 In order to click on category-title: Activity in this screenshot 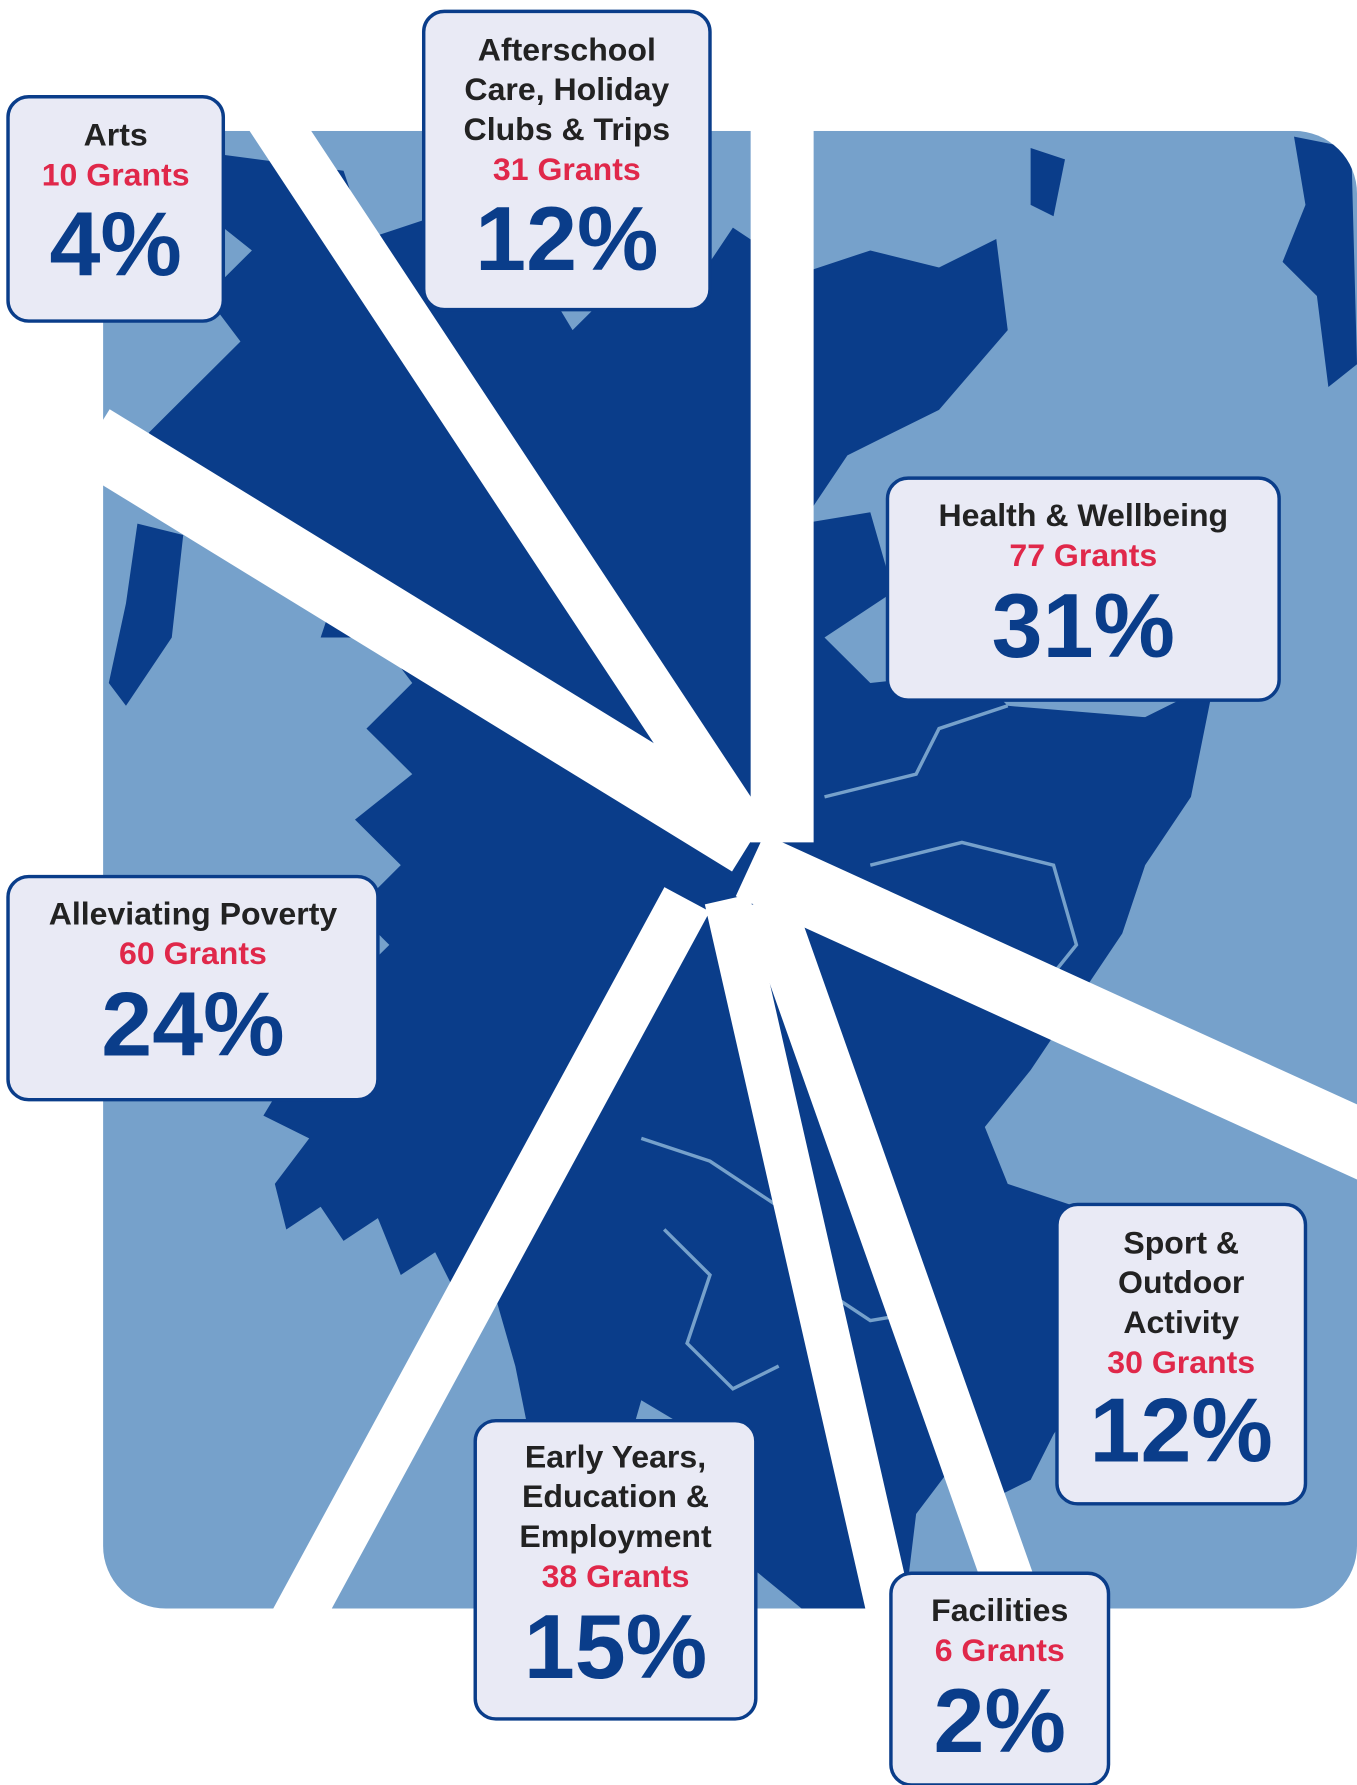, I will do `click(1181, 1322)`.